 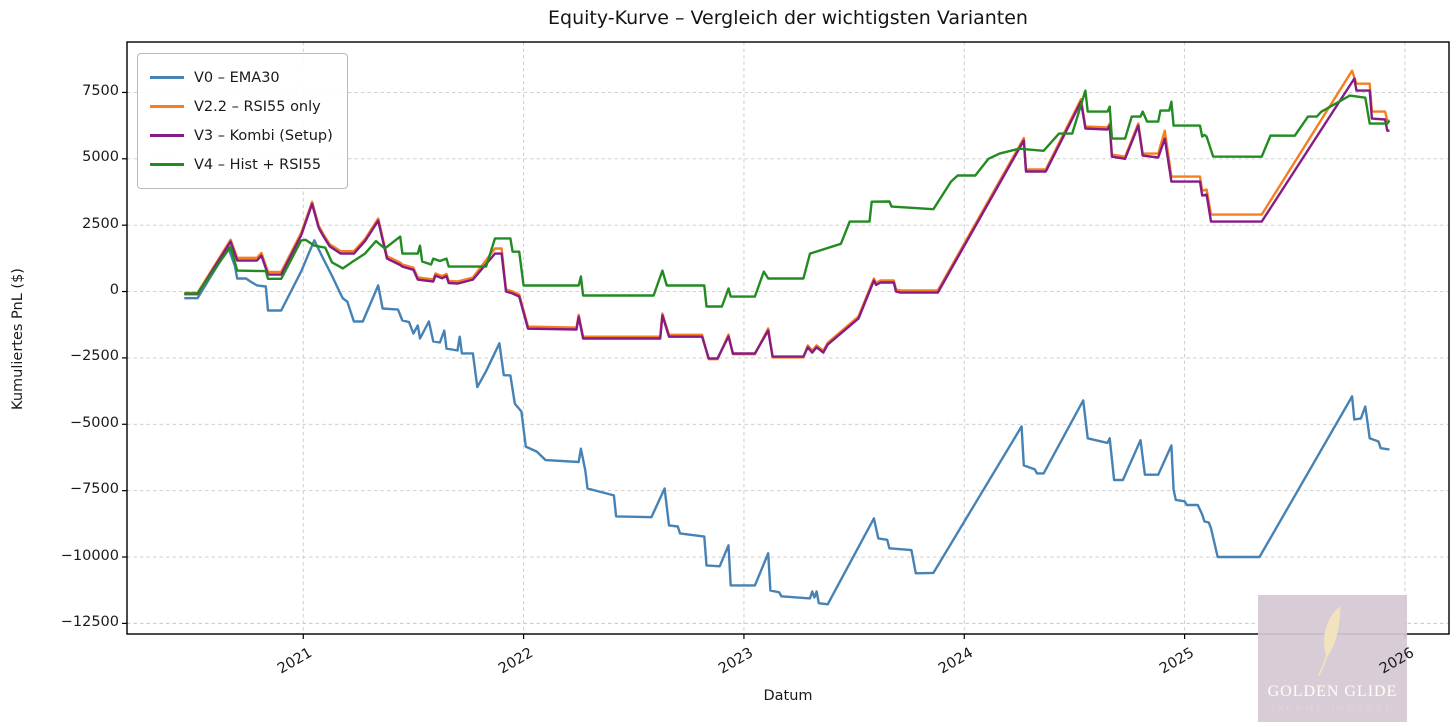 I want to click on y-tick-label: −5000, so click(x=94, y=422).